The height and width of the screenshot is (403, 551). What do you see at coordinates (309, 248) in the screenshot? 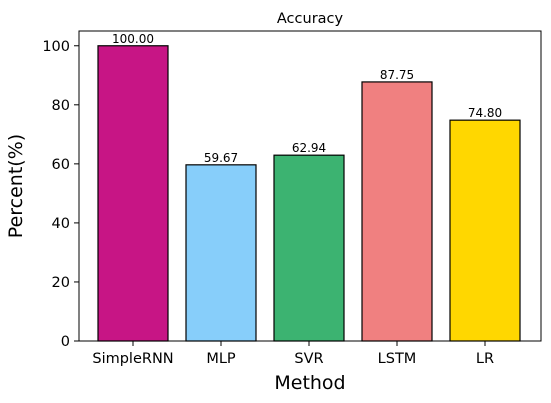
I see `bar-svr` at bounding box center [309, 248].